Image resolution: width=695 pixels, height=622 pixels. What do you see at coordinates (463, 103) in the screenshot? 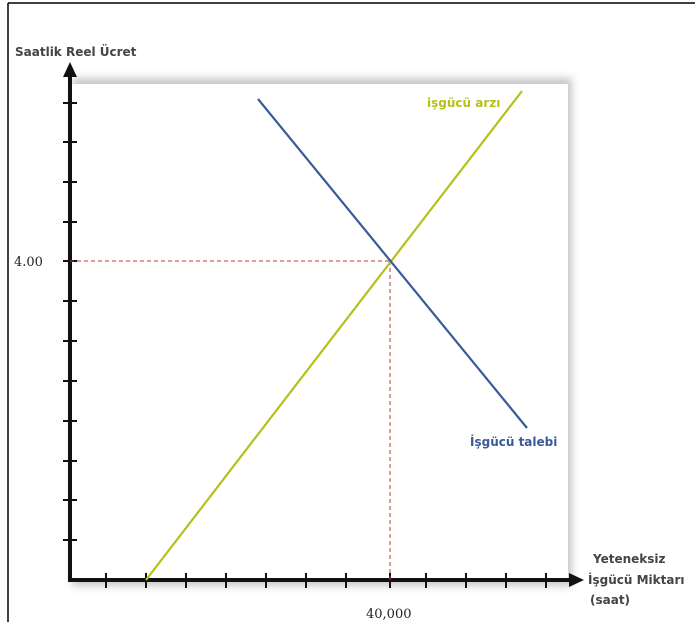
I see `supply-curve-label: işgücü arzı` at bounding box center [463, 103].